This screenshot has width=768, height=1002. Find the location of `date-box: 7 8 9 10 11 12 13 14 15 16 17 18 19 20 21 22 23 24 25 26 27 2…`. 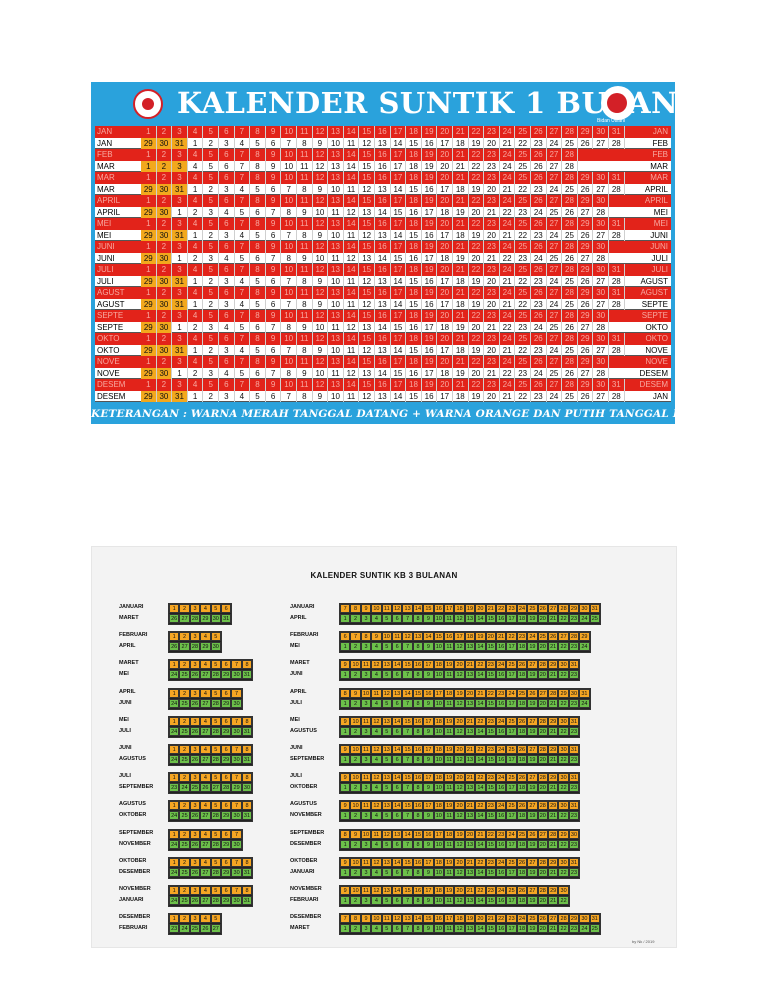

date-box: 7 8 9 10 11 12 13 14 15 16 17 18 19 20 21 22 23 24 25 26 27 2… is located at coordinates (470, 614).